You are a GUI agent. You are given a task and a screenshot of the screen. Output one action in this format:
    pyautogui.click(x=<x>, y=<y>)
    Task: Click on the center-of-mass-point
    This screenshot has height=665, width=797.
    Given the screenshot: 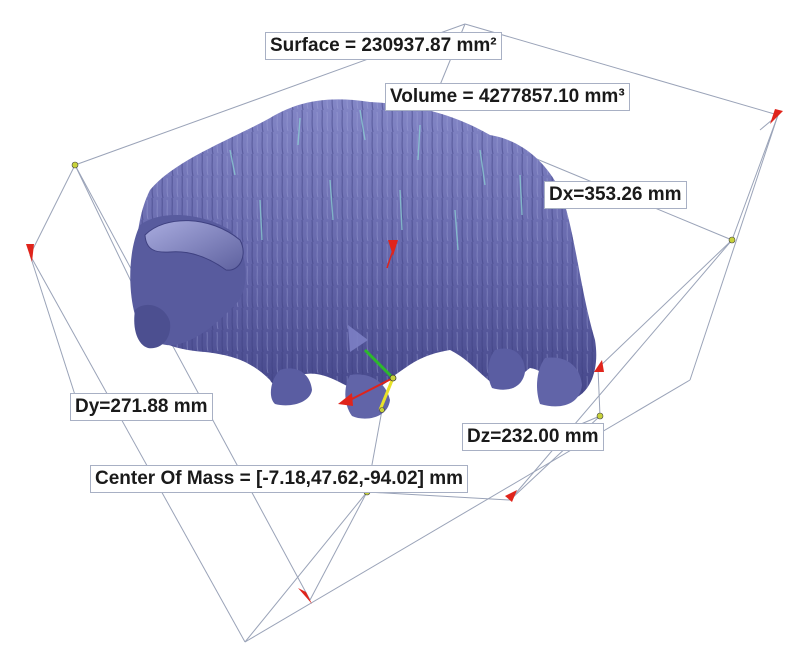 What is the action you would take?
    pyautogui.click(x=393, y=378)
    